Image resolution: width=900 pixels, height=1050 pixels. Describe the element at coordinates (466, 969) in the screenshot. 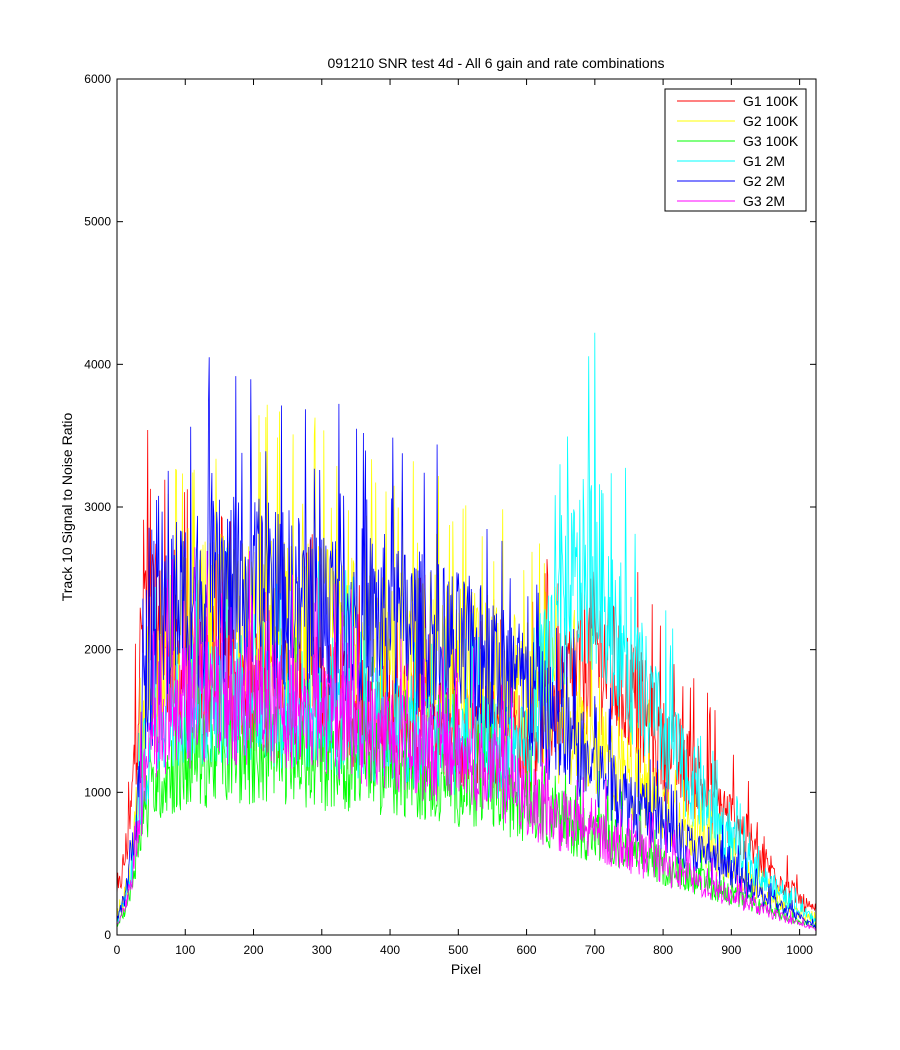

I see `x-axis-label: Pixel` at that location.